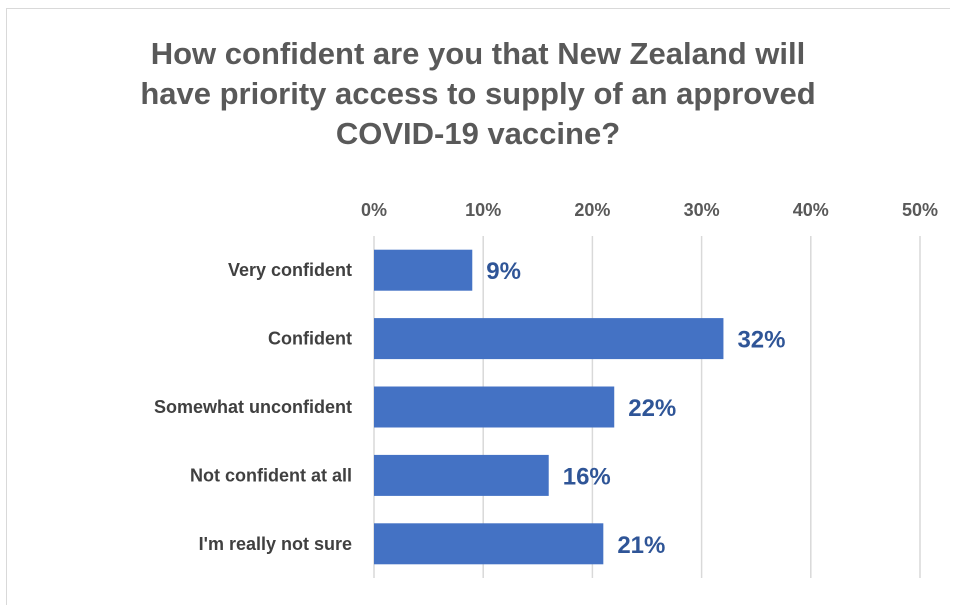 This screenshot has height=605, width=956. I want to click on x-tick-label: 40%, so click(811, 210).